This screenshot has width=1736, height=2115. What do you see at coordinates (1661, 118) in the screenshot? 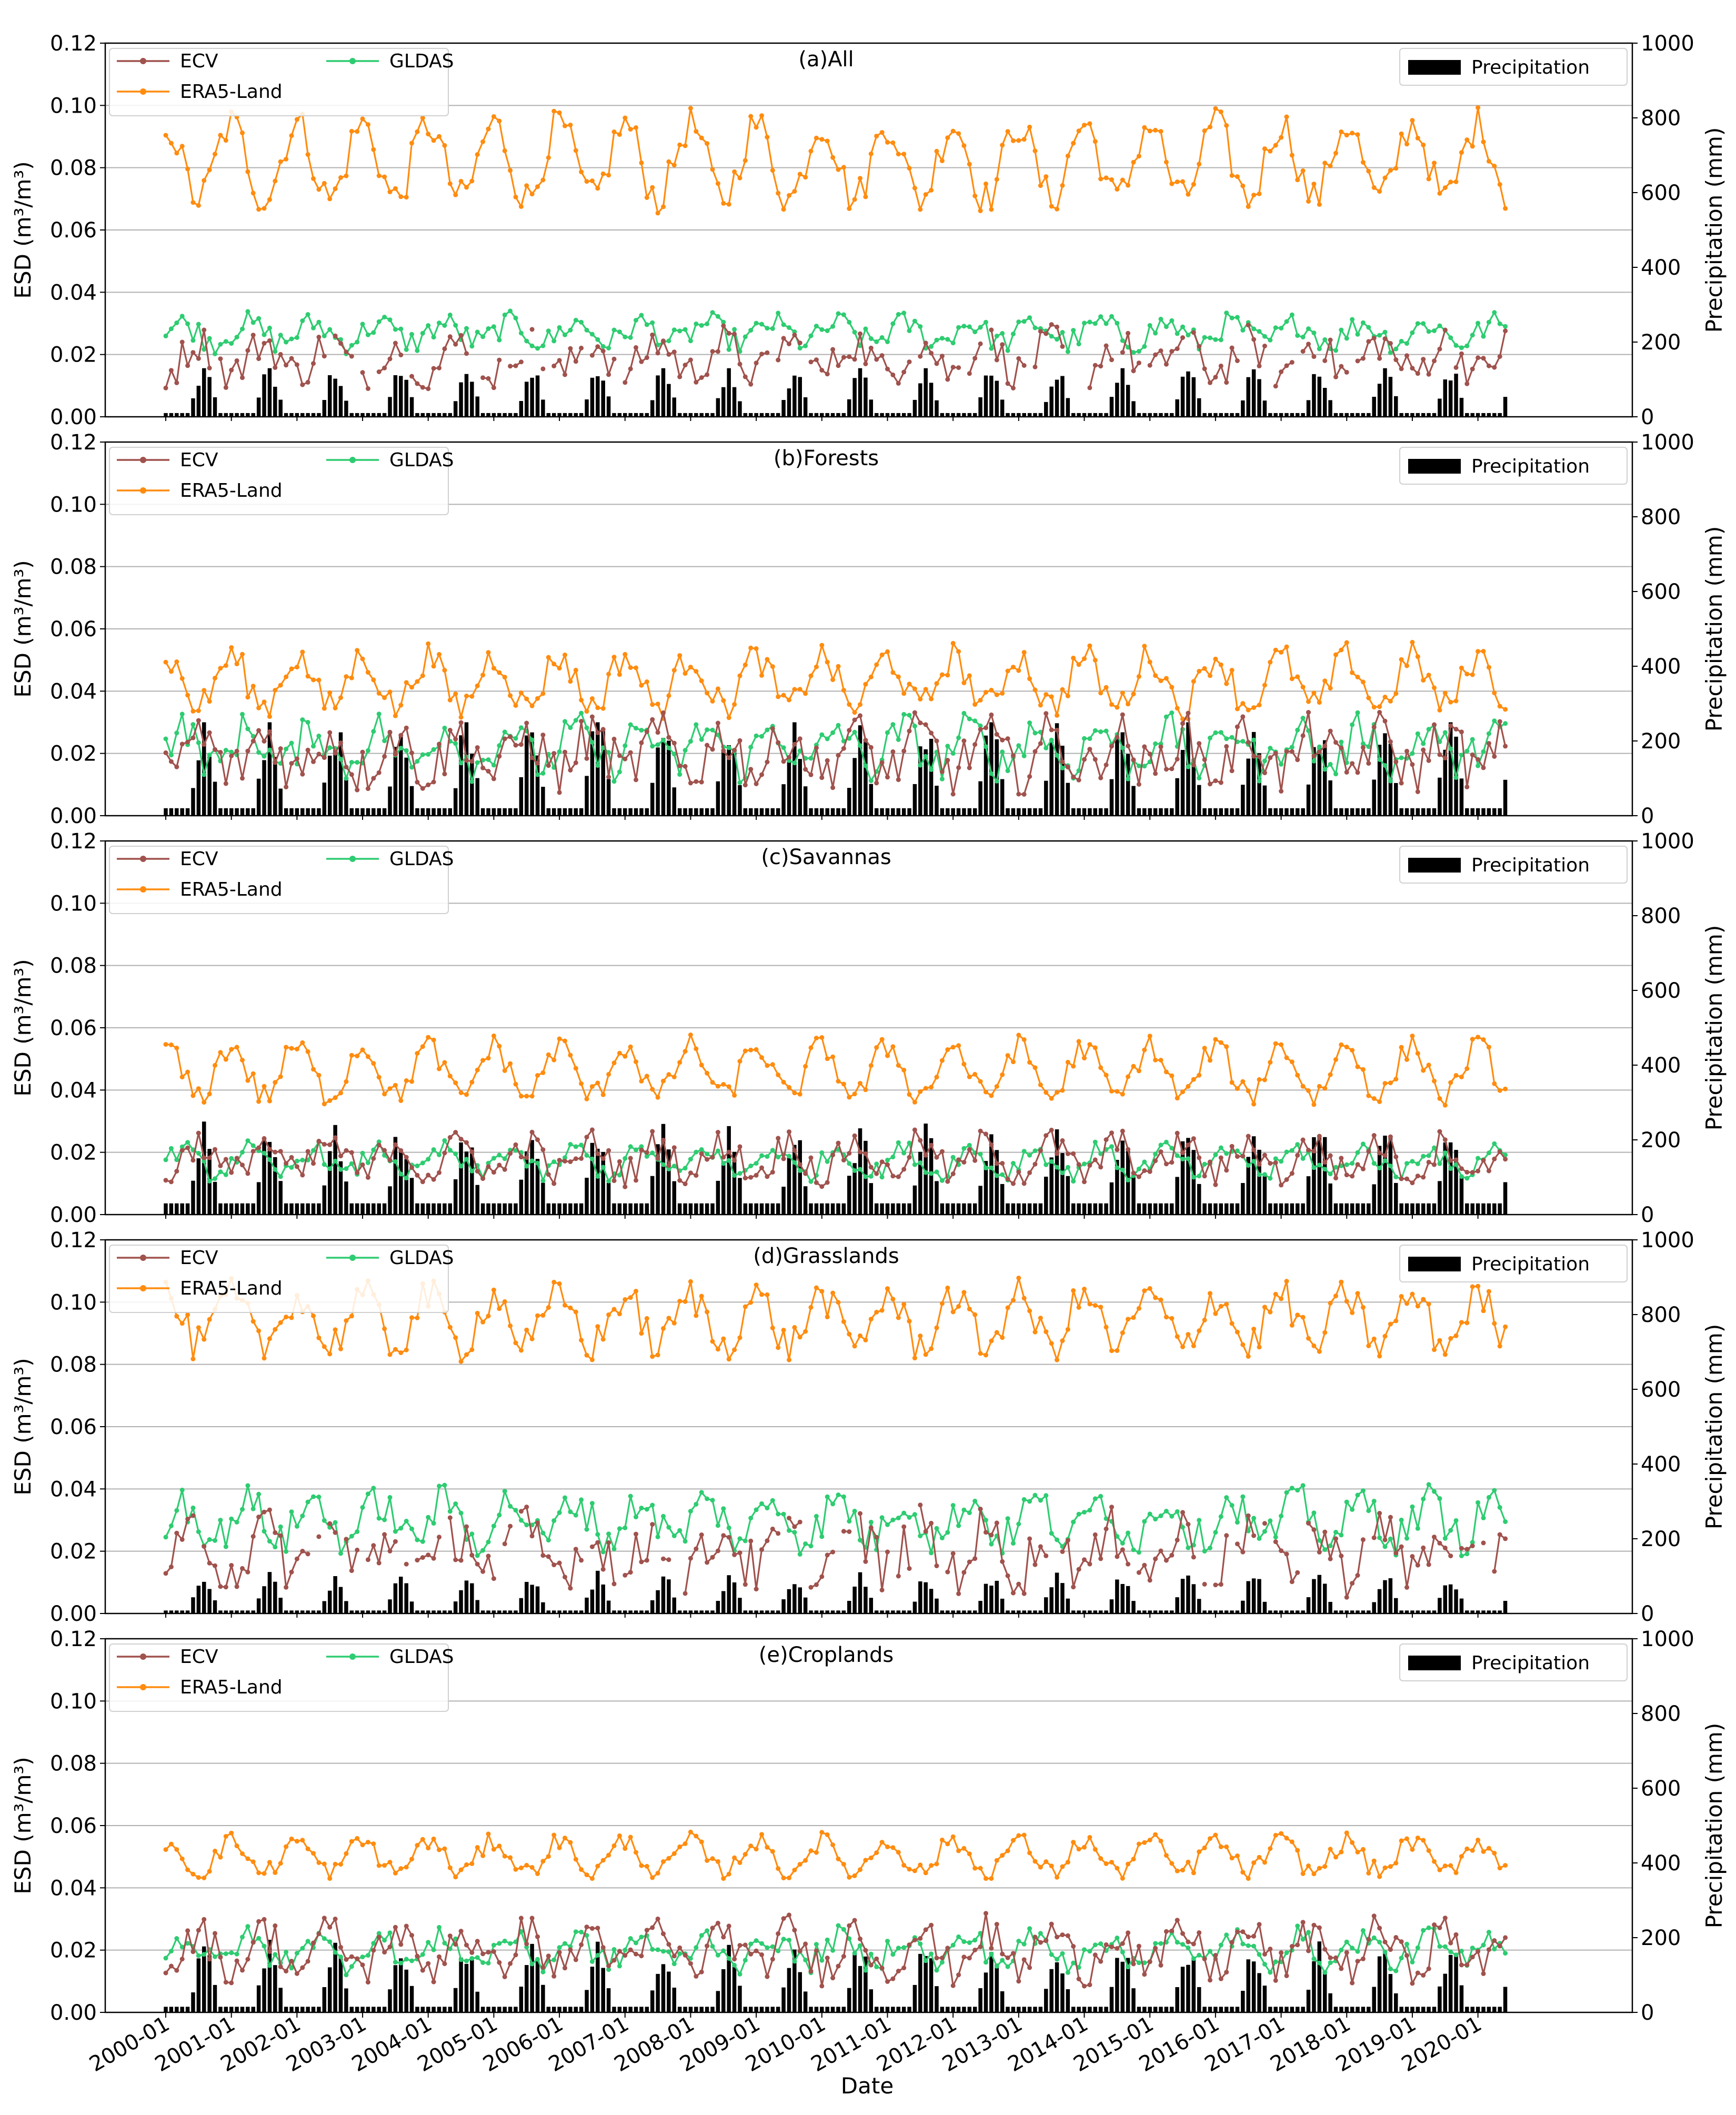
I see `right-tick-label: 800` at bounding box center [1661, 118].